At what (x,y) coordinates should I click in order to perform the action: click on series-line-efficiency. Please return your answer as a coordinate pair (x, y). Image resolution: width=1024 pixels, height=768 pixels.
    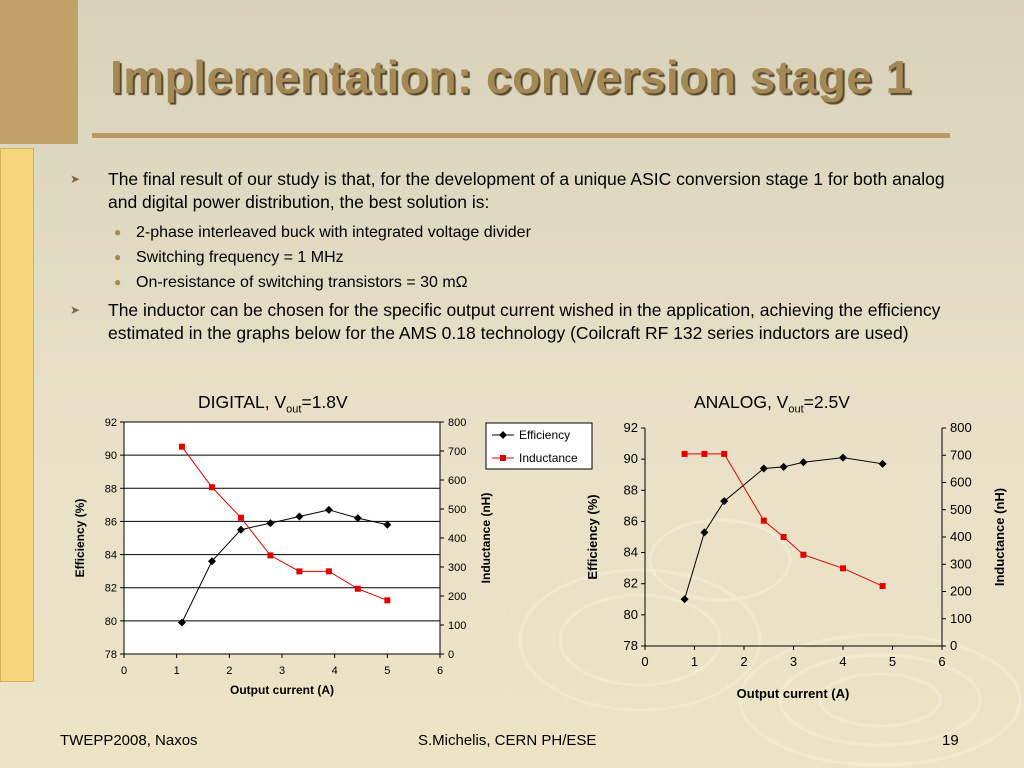
    Looking at the image, I should click on (284, 566).